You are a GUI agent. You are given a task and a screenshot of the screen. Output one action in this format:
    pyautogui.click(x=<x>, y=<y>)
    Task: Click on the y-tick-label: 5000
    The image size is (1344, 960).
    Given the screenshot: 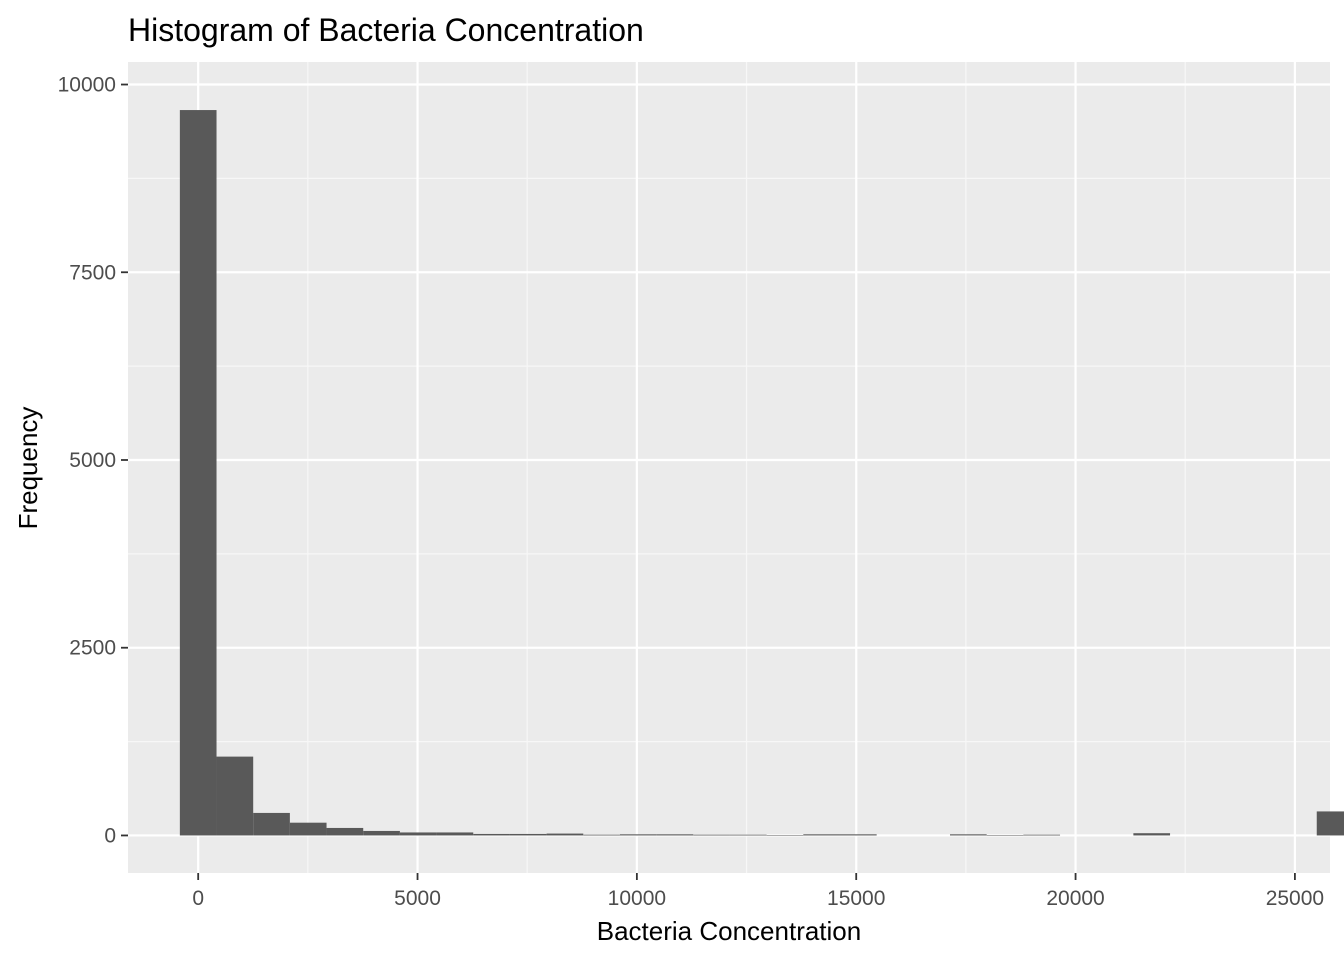 What is the action you would take?
    pyautogui.click(x=92, y=460)
    